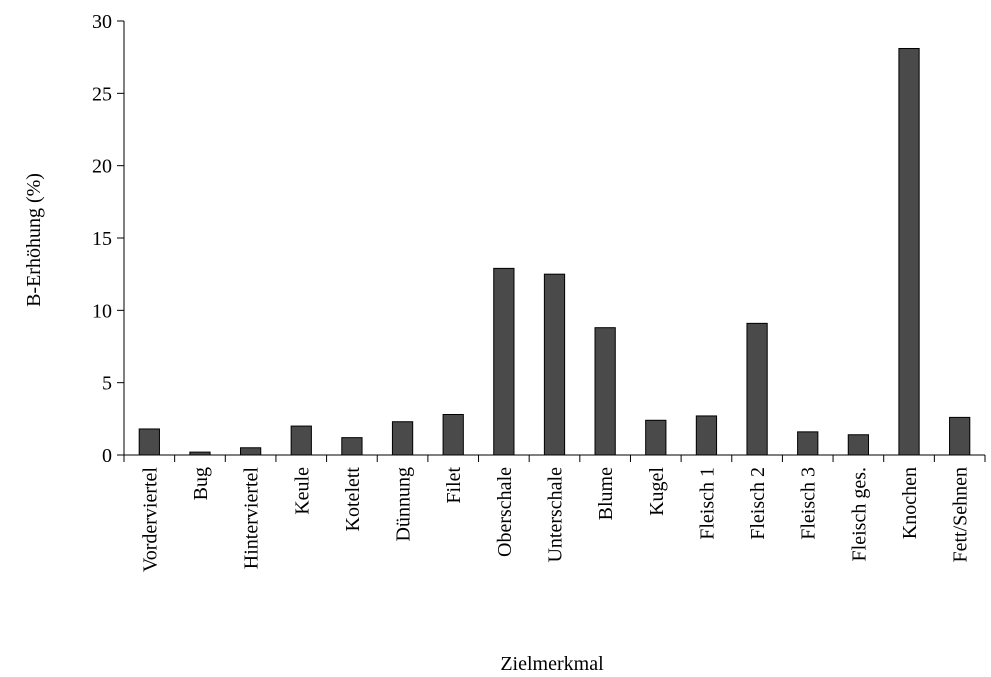 This screenshot has width=991, height=677. What do you see at coordinates (102, 167) in the screenshot?
I see `y-tick-label: 20` at bounding box center [102, 167].